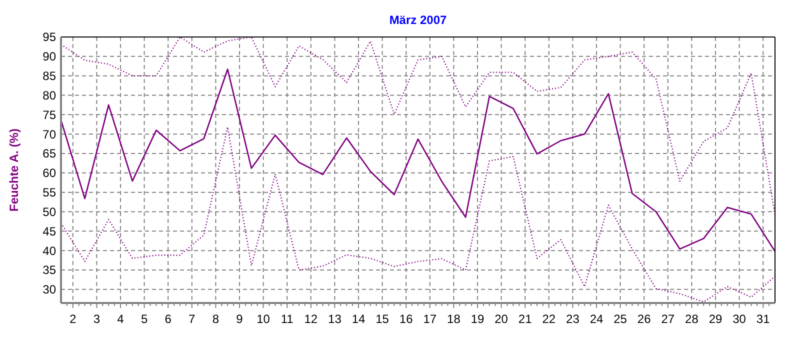 The image size is (800, 350). Describe the element at coordinates (120, 319) in the screenshot. I see `x-tick-label: 4` at that location.